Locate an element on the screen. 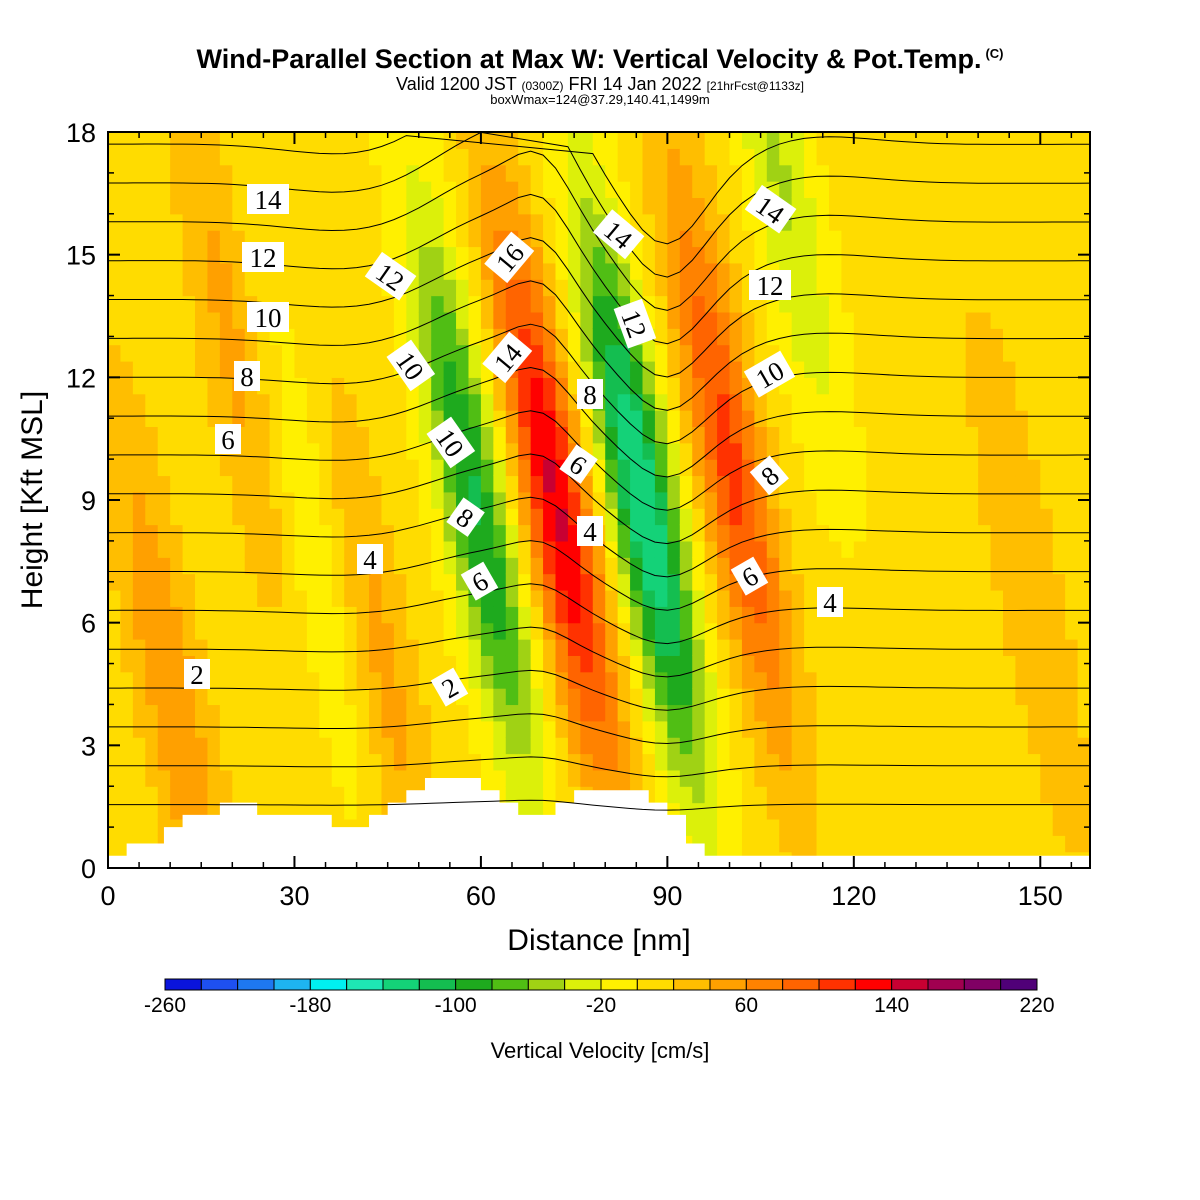 The width and height of the screenshot is (1200, 1200). x-tick-label: 90 is located at coordinates (667, 896).